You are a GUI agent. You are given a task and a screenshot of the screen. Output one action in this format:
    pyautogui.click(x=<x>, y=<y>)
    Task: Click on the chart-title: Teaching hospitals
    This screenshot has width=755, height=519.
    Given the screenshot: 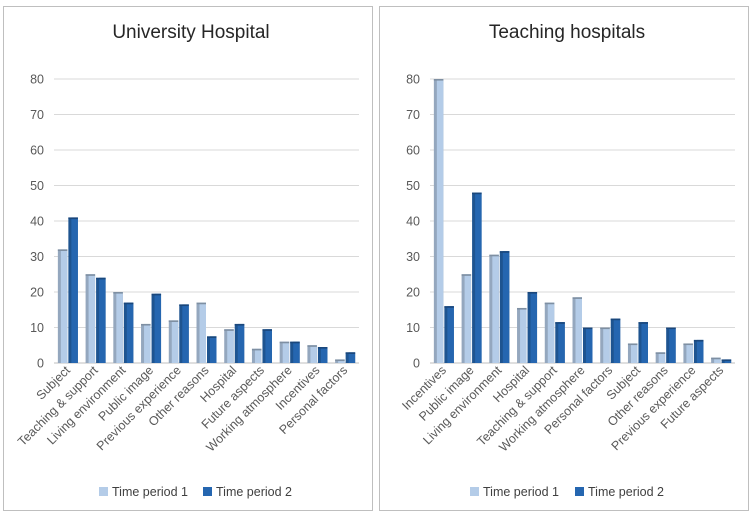 What is the action you would take?
    pyautogui.click(x=567, y=32)
    